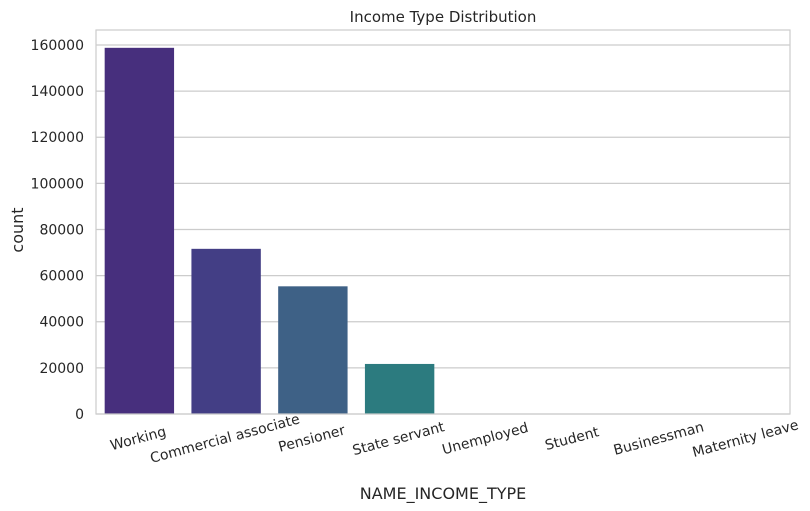 The width and height of the screenshot is (810, 511). What do you see at coordinates (443, 17) in the screenshot?
I see `chart-title: Income Type Distribution` at bounding box center [443, 17].